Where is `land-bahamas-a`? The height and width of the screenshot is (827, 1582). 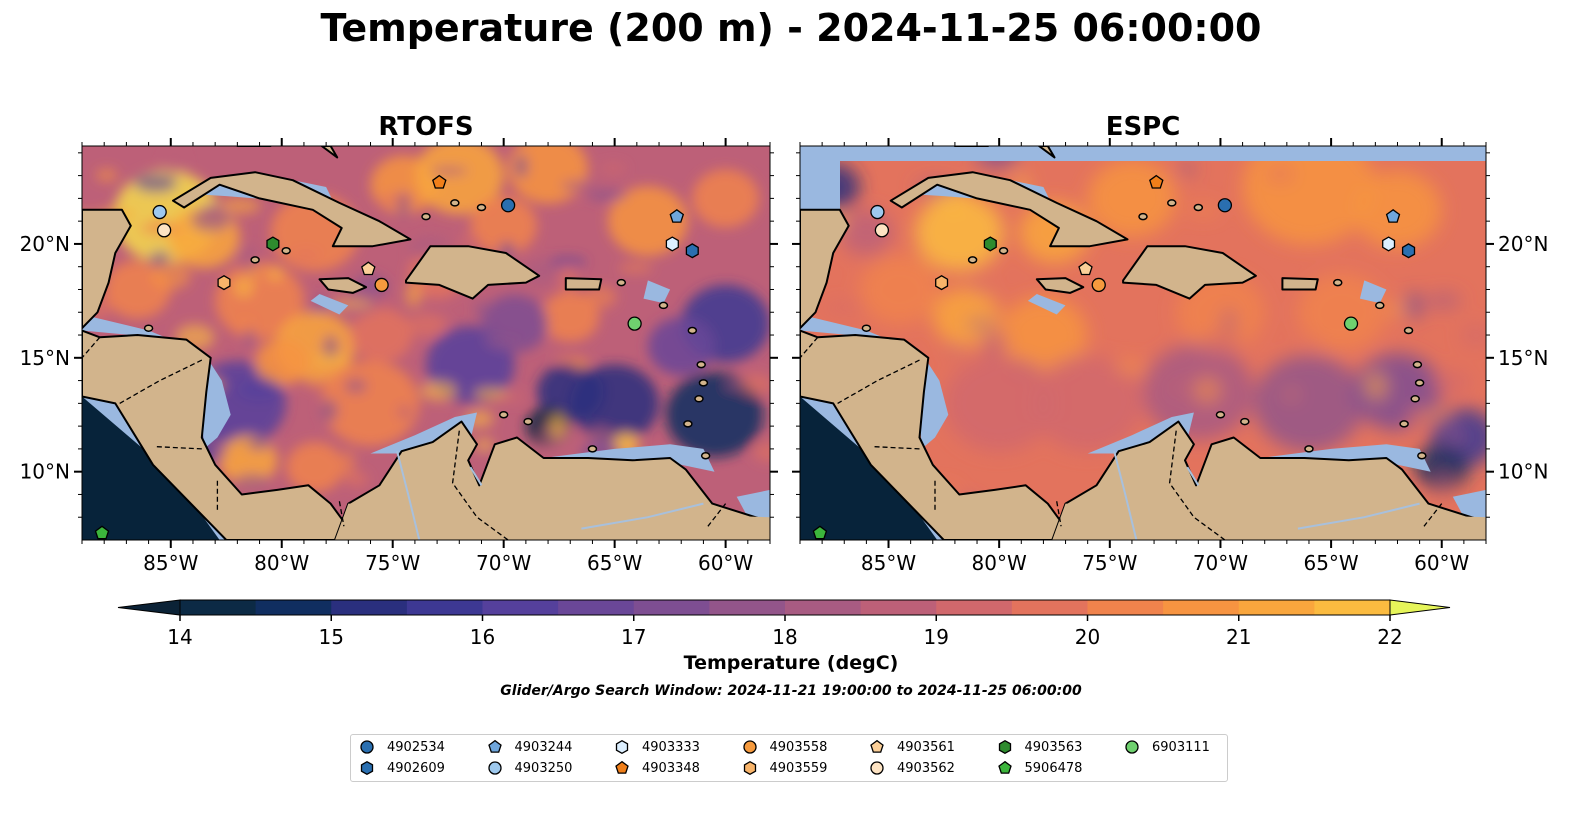 land-bahamas-a is located at coordinates (329, 152).